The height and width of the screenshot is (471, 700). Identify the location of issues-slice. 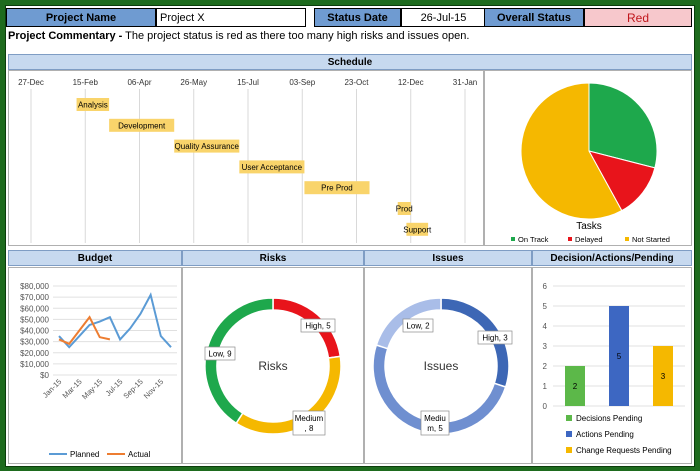
(408, 323).